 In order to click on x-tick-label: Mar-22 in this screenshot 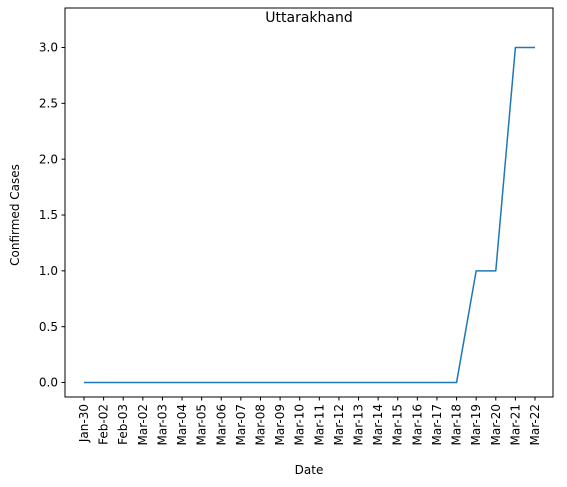, I will do `click(535, 424)`.